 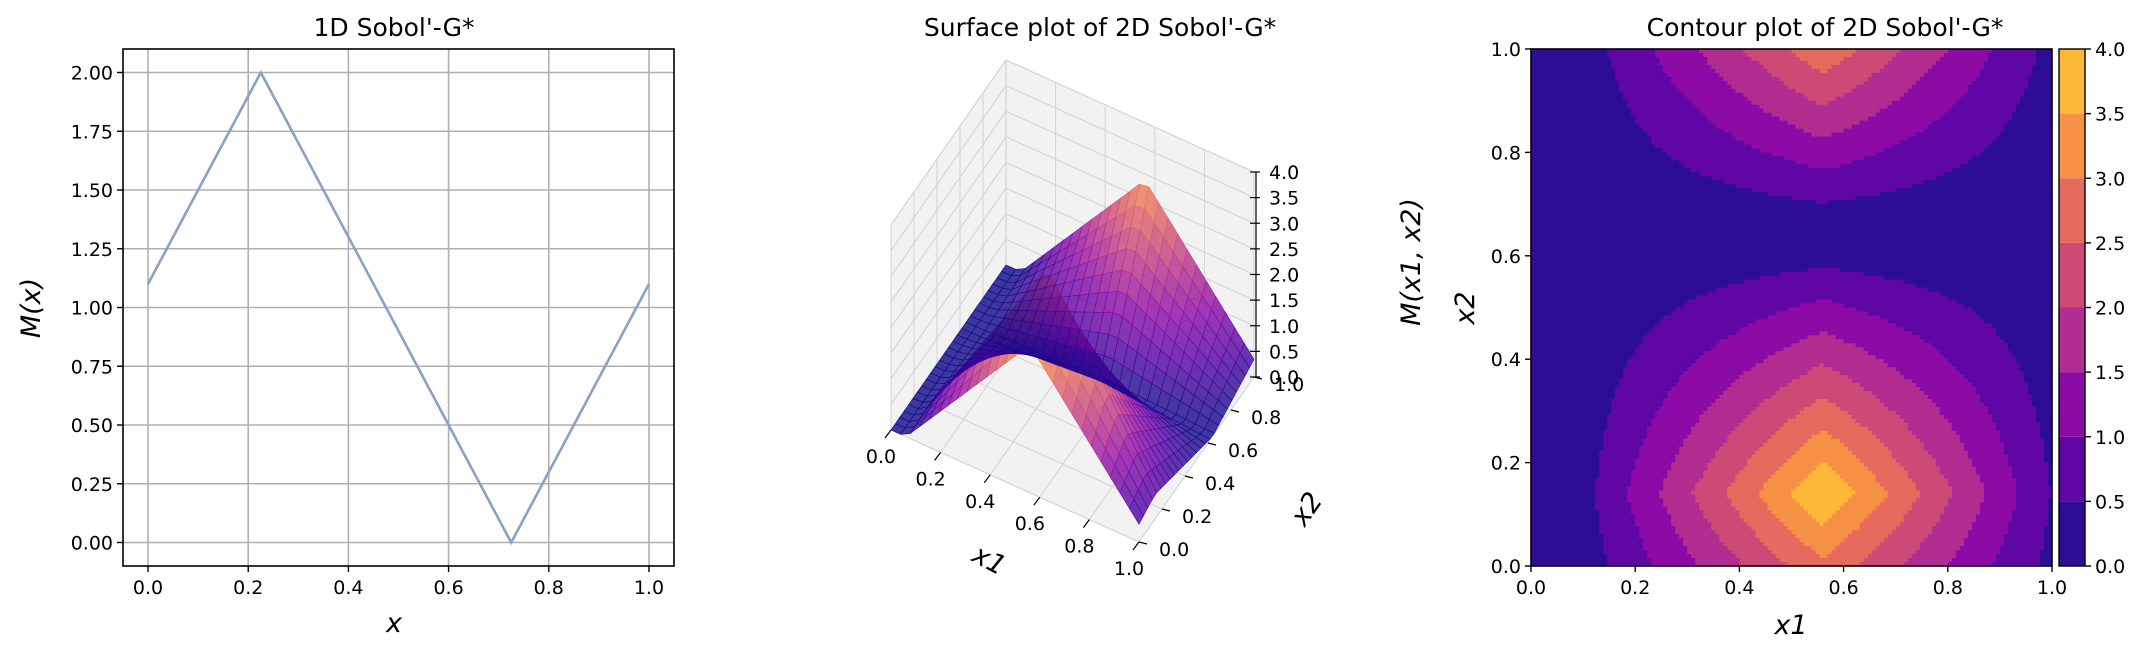 What do you see at coordinates (1284, 327) in the screenshot?
I see `z-tick-label: 1.0` at bounding box center [1284, 327].